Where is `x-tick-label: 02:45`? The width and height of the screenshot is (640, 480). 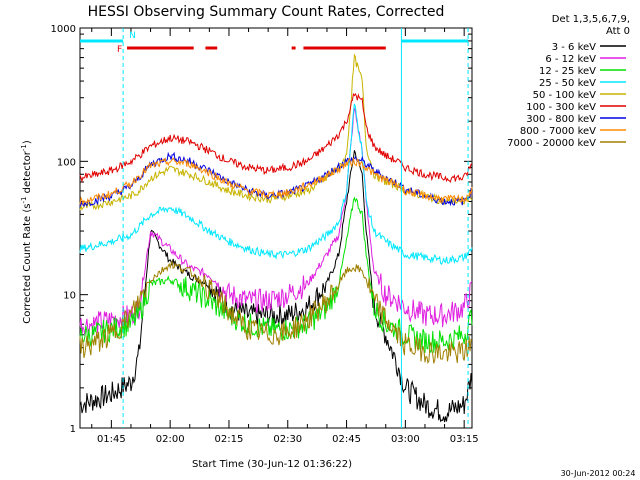 x-tick-label: 02:45 is located at coordinates (346, 439).